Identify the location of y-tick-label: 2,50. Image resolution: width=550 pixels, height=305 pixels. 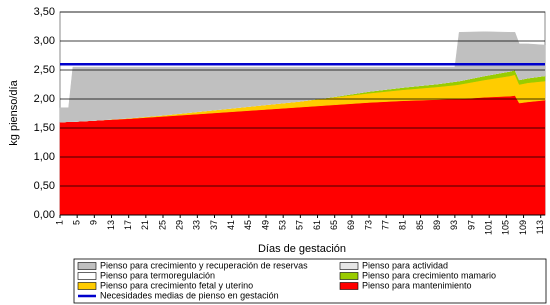
(44, 70).